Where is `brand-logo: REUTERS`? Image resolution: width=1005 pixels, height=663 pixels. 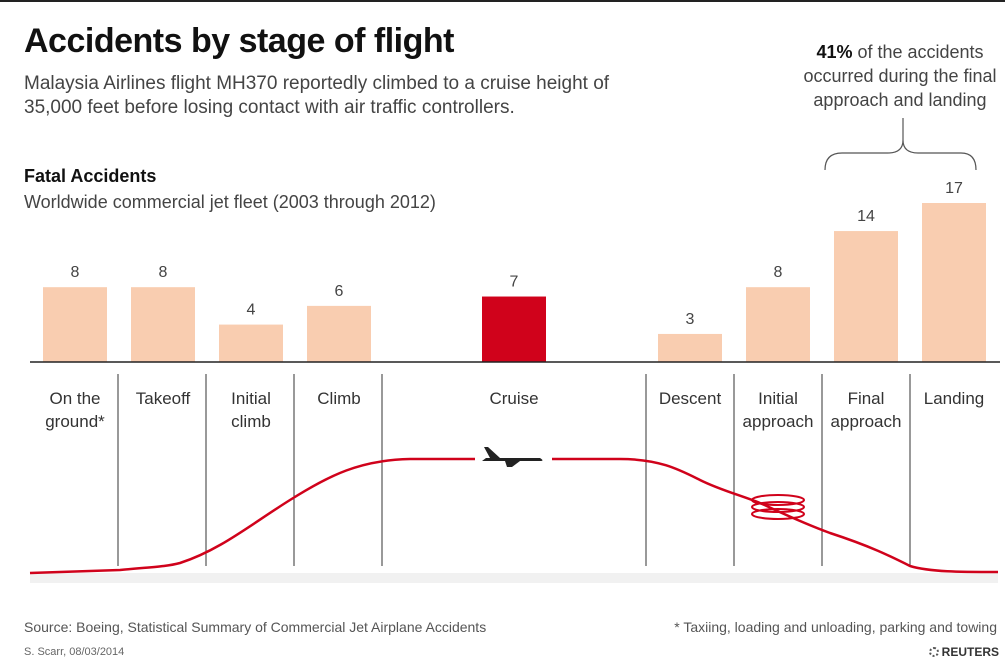 brand-logo: REUTERS is located at coordinates (963, 652).